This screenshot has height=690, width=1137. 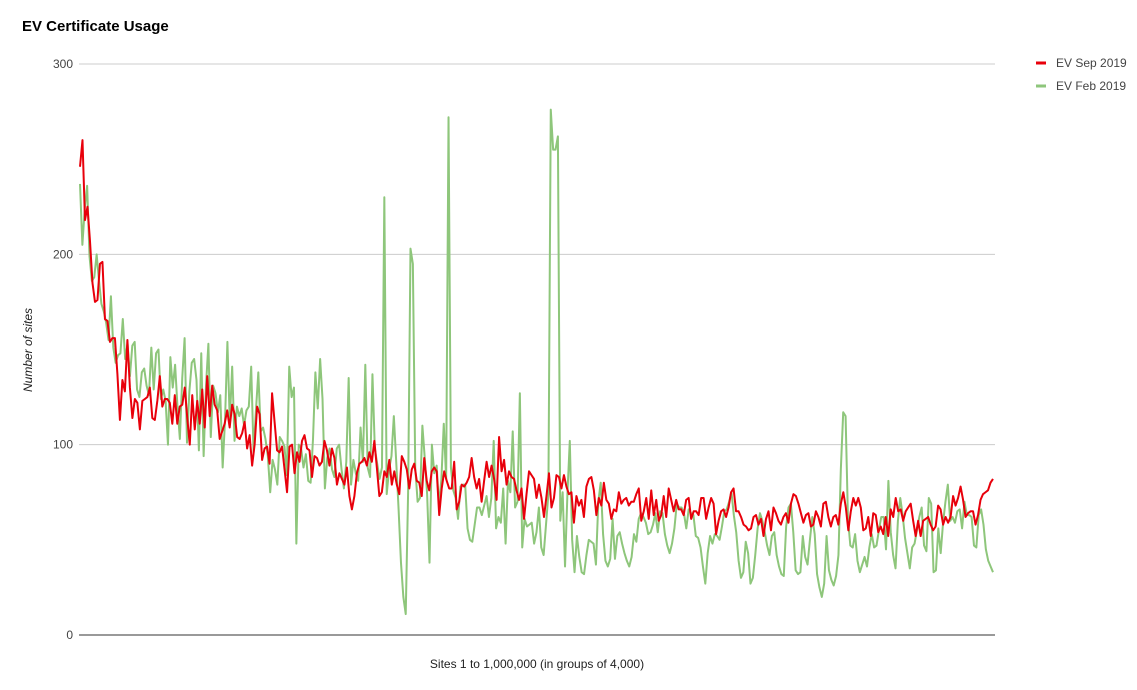 What do you see at coordinates (63, 64) in the screenshot?
I see `y-tick-label: 300` at bounding box center [63, 64].